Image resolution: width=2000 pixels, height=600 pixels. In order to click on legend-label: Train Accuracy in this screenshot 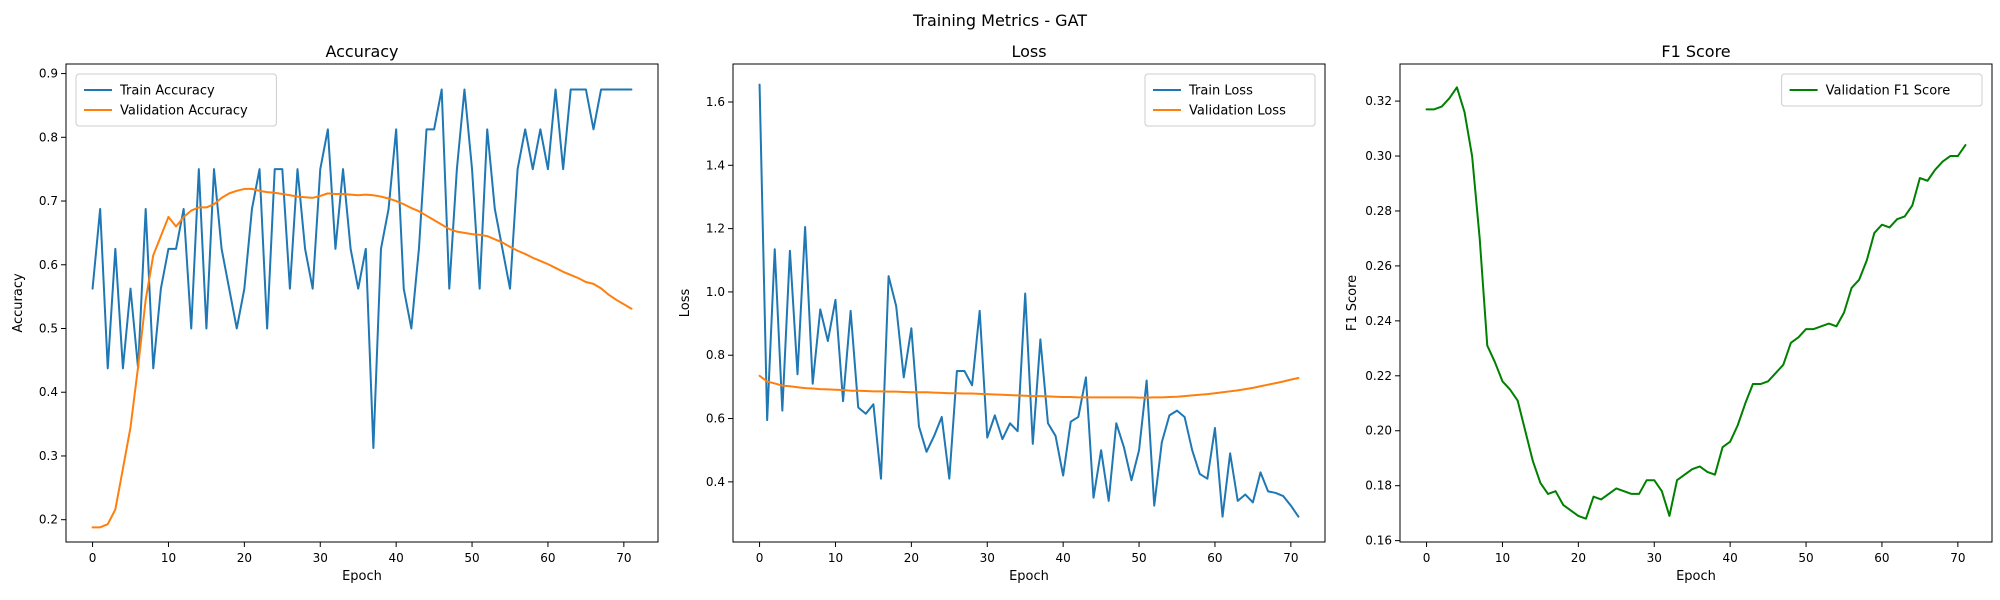, I will do `click(167, 91)`.